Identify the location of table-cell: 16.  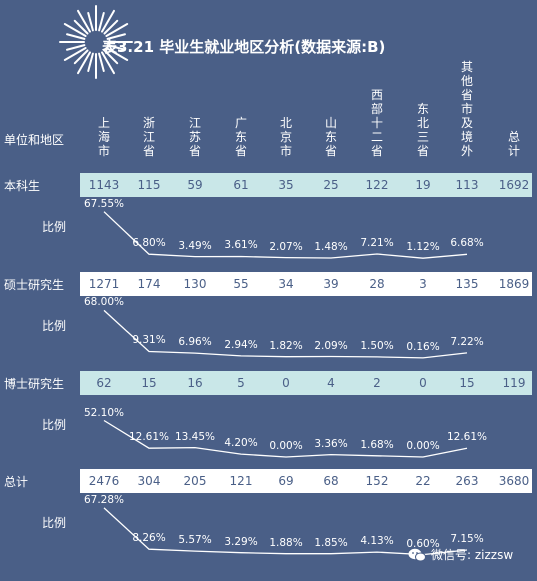
(195, 383).